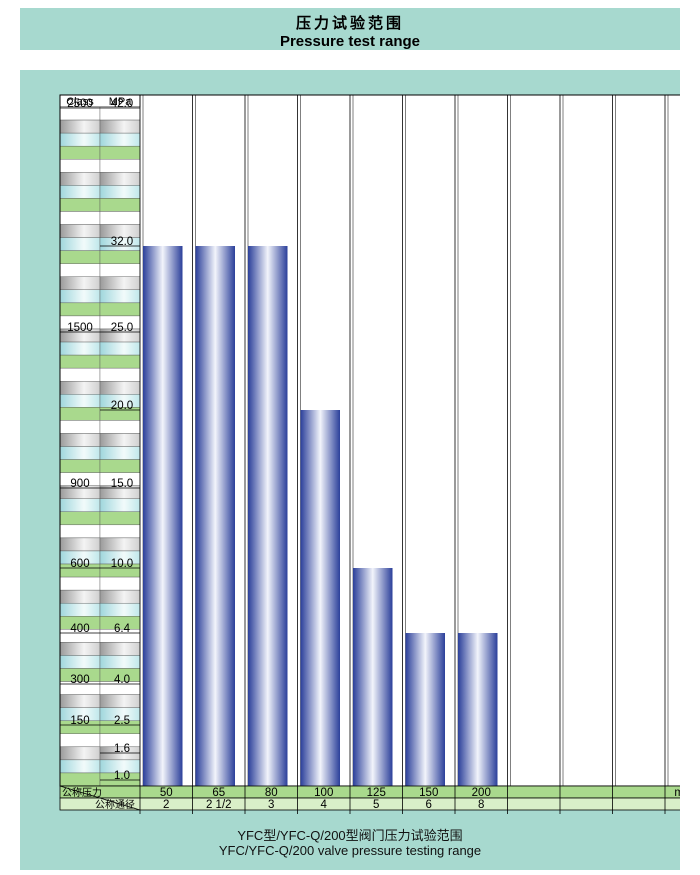 Image resolution: width=700 pixels, height=875 pixels. I want to click on caption-cn: YFC型/YFC-Q/200型阀门压力试验范围, so click(350, 835).